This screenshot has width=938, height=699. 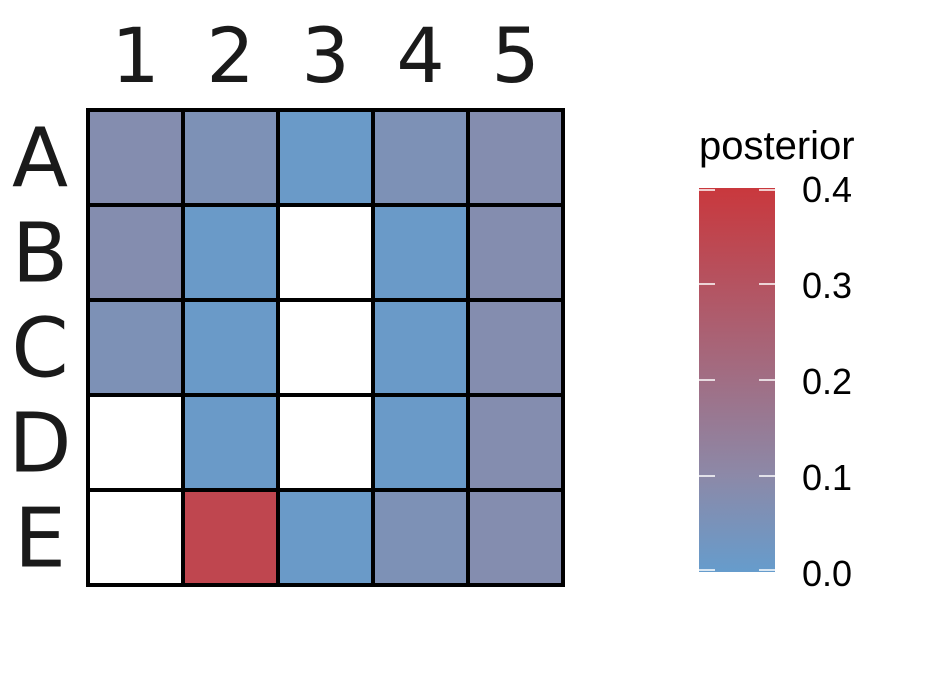 I want to click on heatmap-cell-A5, so click(x=515, y=157).